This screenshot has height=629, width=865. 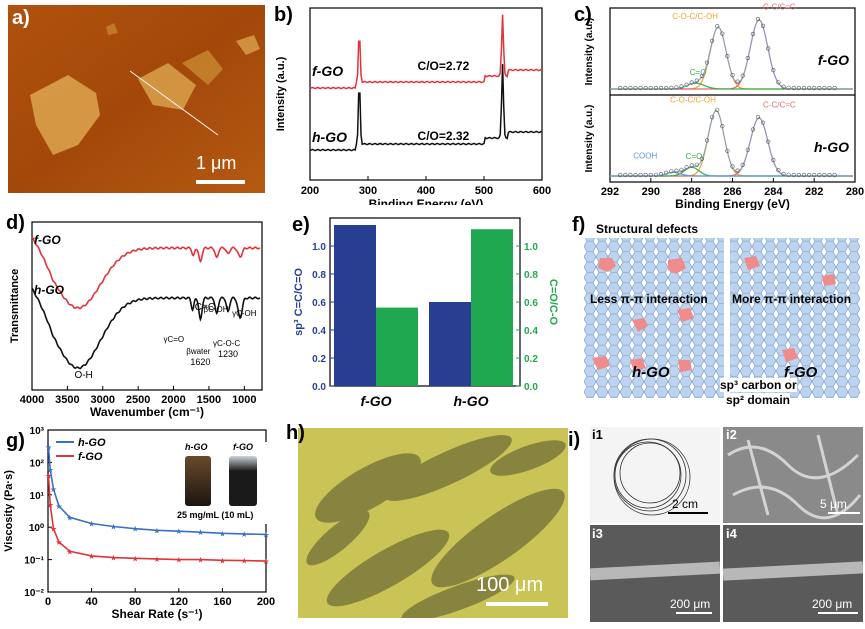 What do you see at coordinates (471, 401) in the screenshot?
I see `category-label: h-GO` at bounding box center [471, 401].